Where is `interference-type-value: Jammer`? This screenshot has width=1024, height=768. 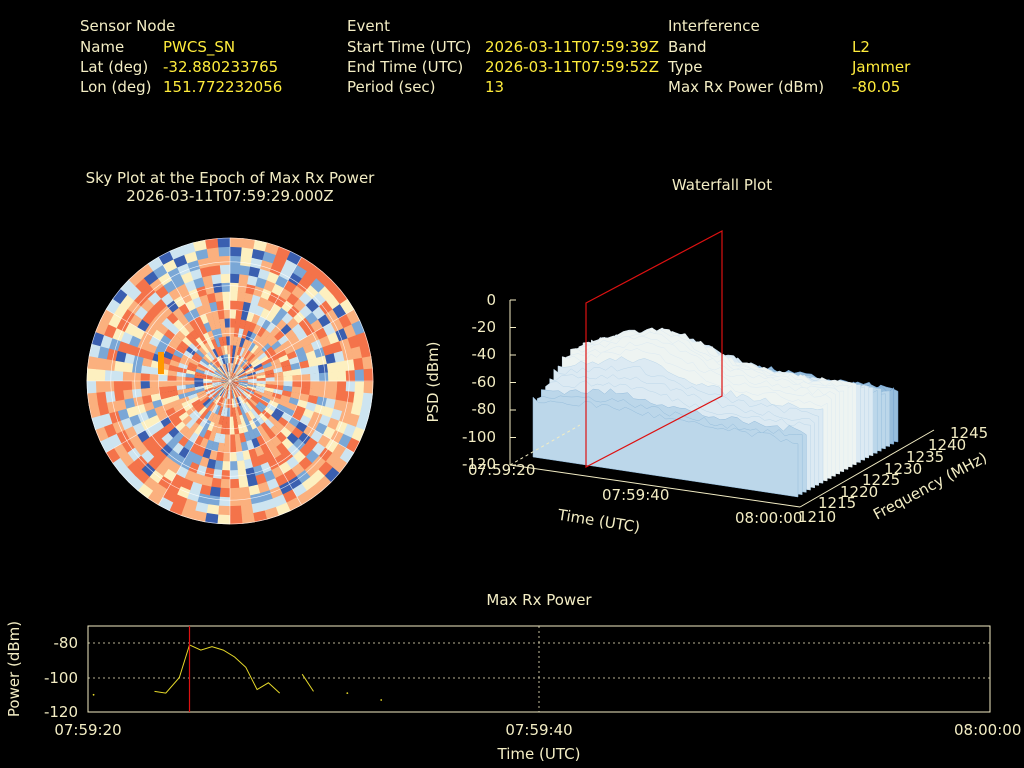
interference-type-value: Jammer is located at coordinates (881, 67).